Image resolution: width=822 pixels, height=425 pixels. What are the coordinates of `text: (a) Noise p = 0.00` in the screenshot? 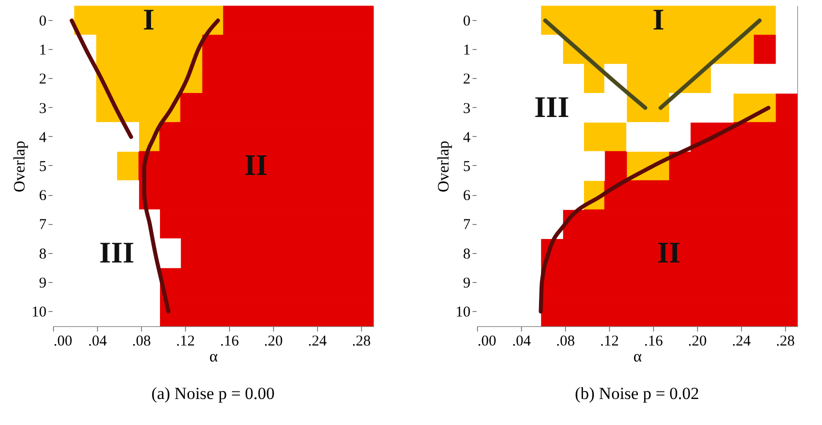 It's located at (213, 393).